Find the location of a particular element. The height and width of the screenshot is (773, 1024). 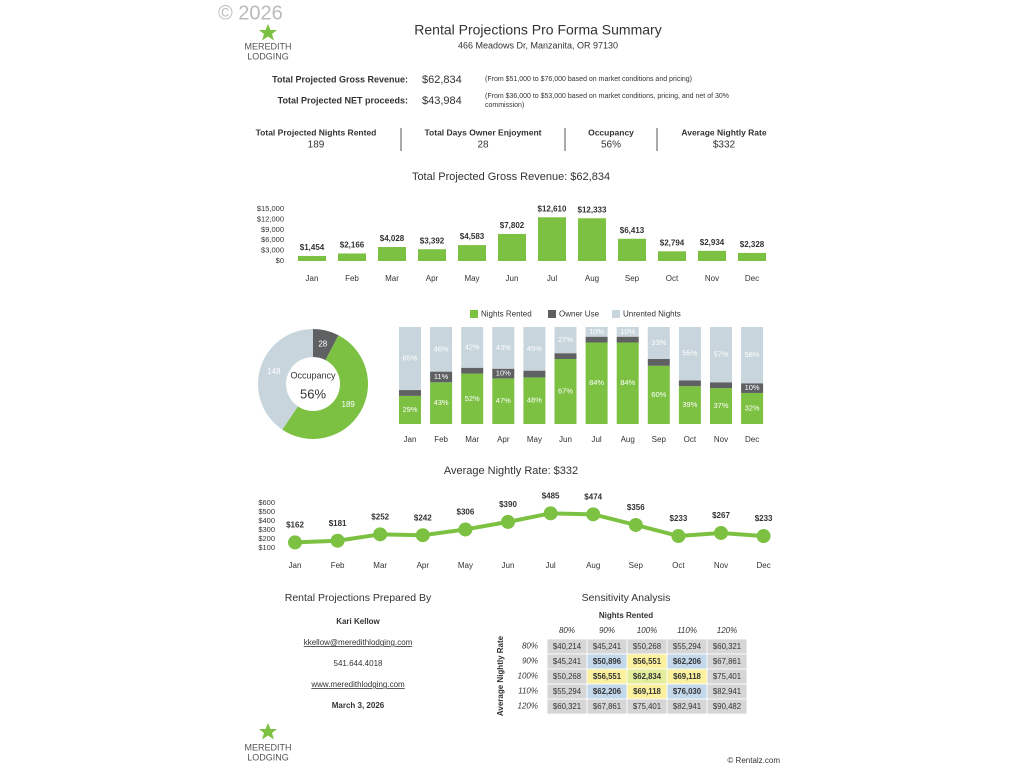

legend-label: Unrented Nights is located at coordinates (652, 314).